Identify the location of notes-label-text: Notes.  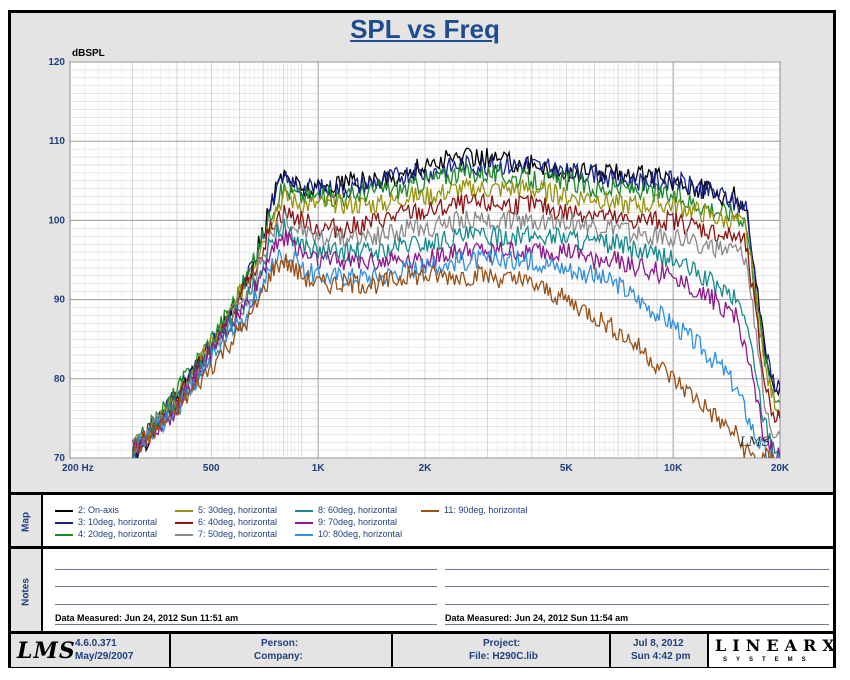
(26, 591).